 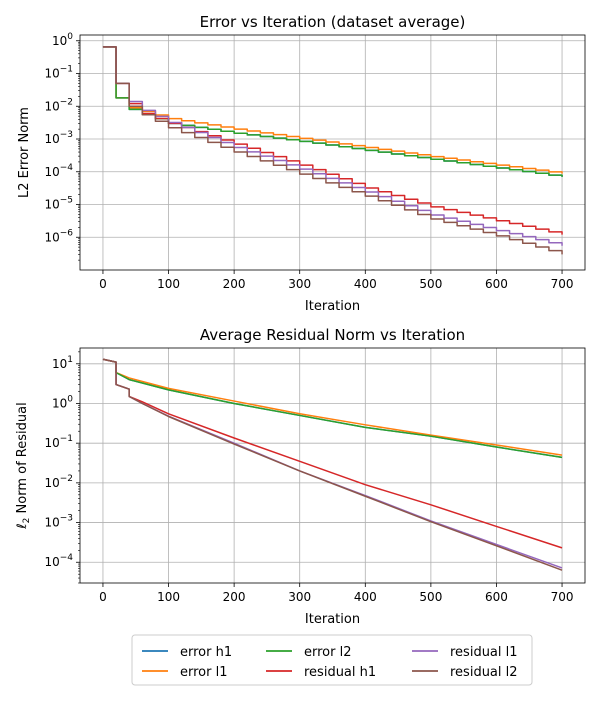 What do you see at coordinates (58, 204) in the screenshot?
I see `error-chart-ytick-label: 10⁻⁵` at bounding box center [58, 204].